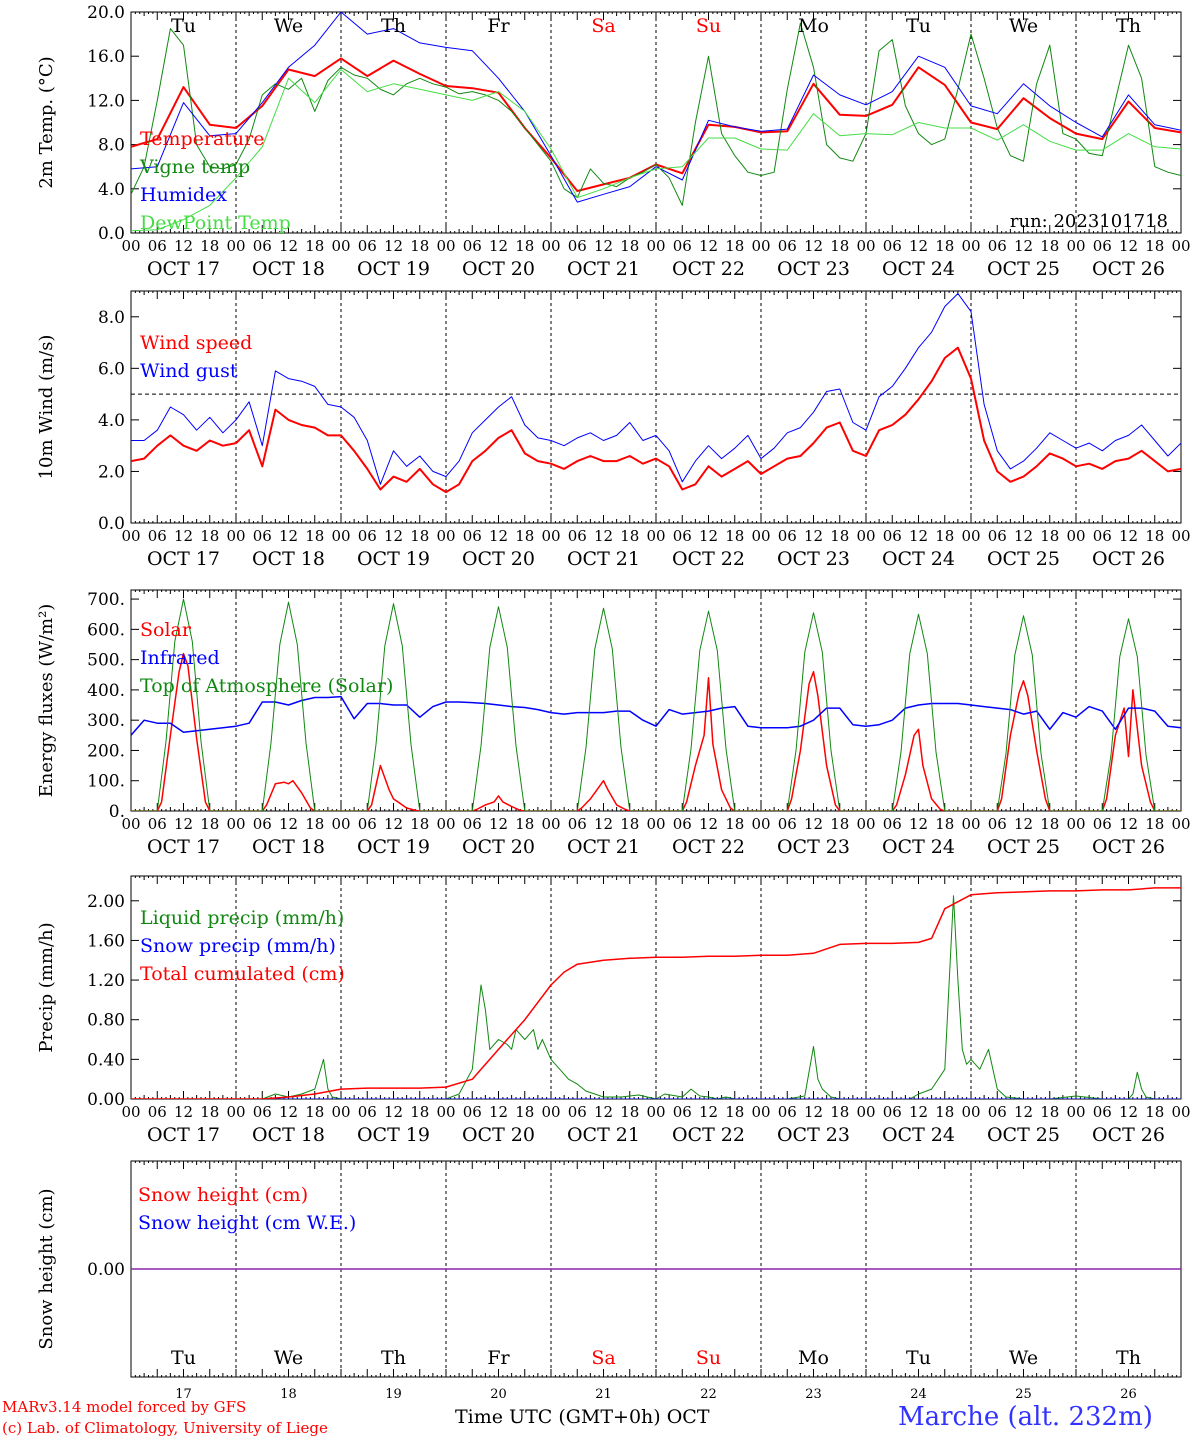 The width and height of the screenshot is (1194, 1440). What do you see at coordinates (111, 421) in the screenshot?
I see `y-tick-label: 4.0` at bounding box center [111, 421].